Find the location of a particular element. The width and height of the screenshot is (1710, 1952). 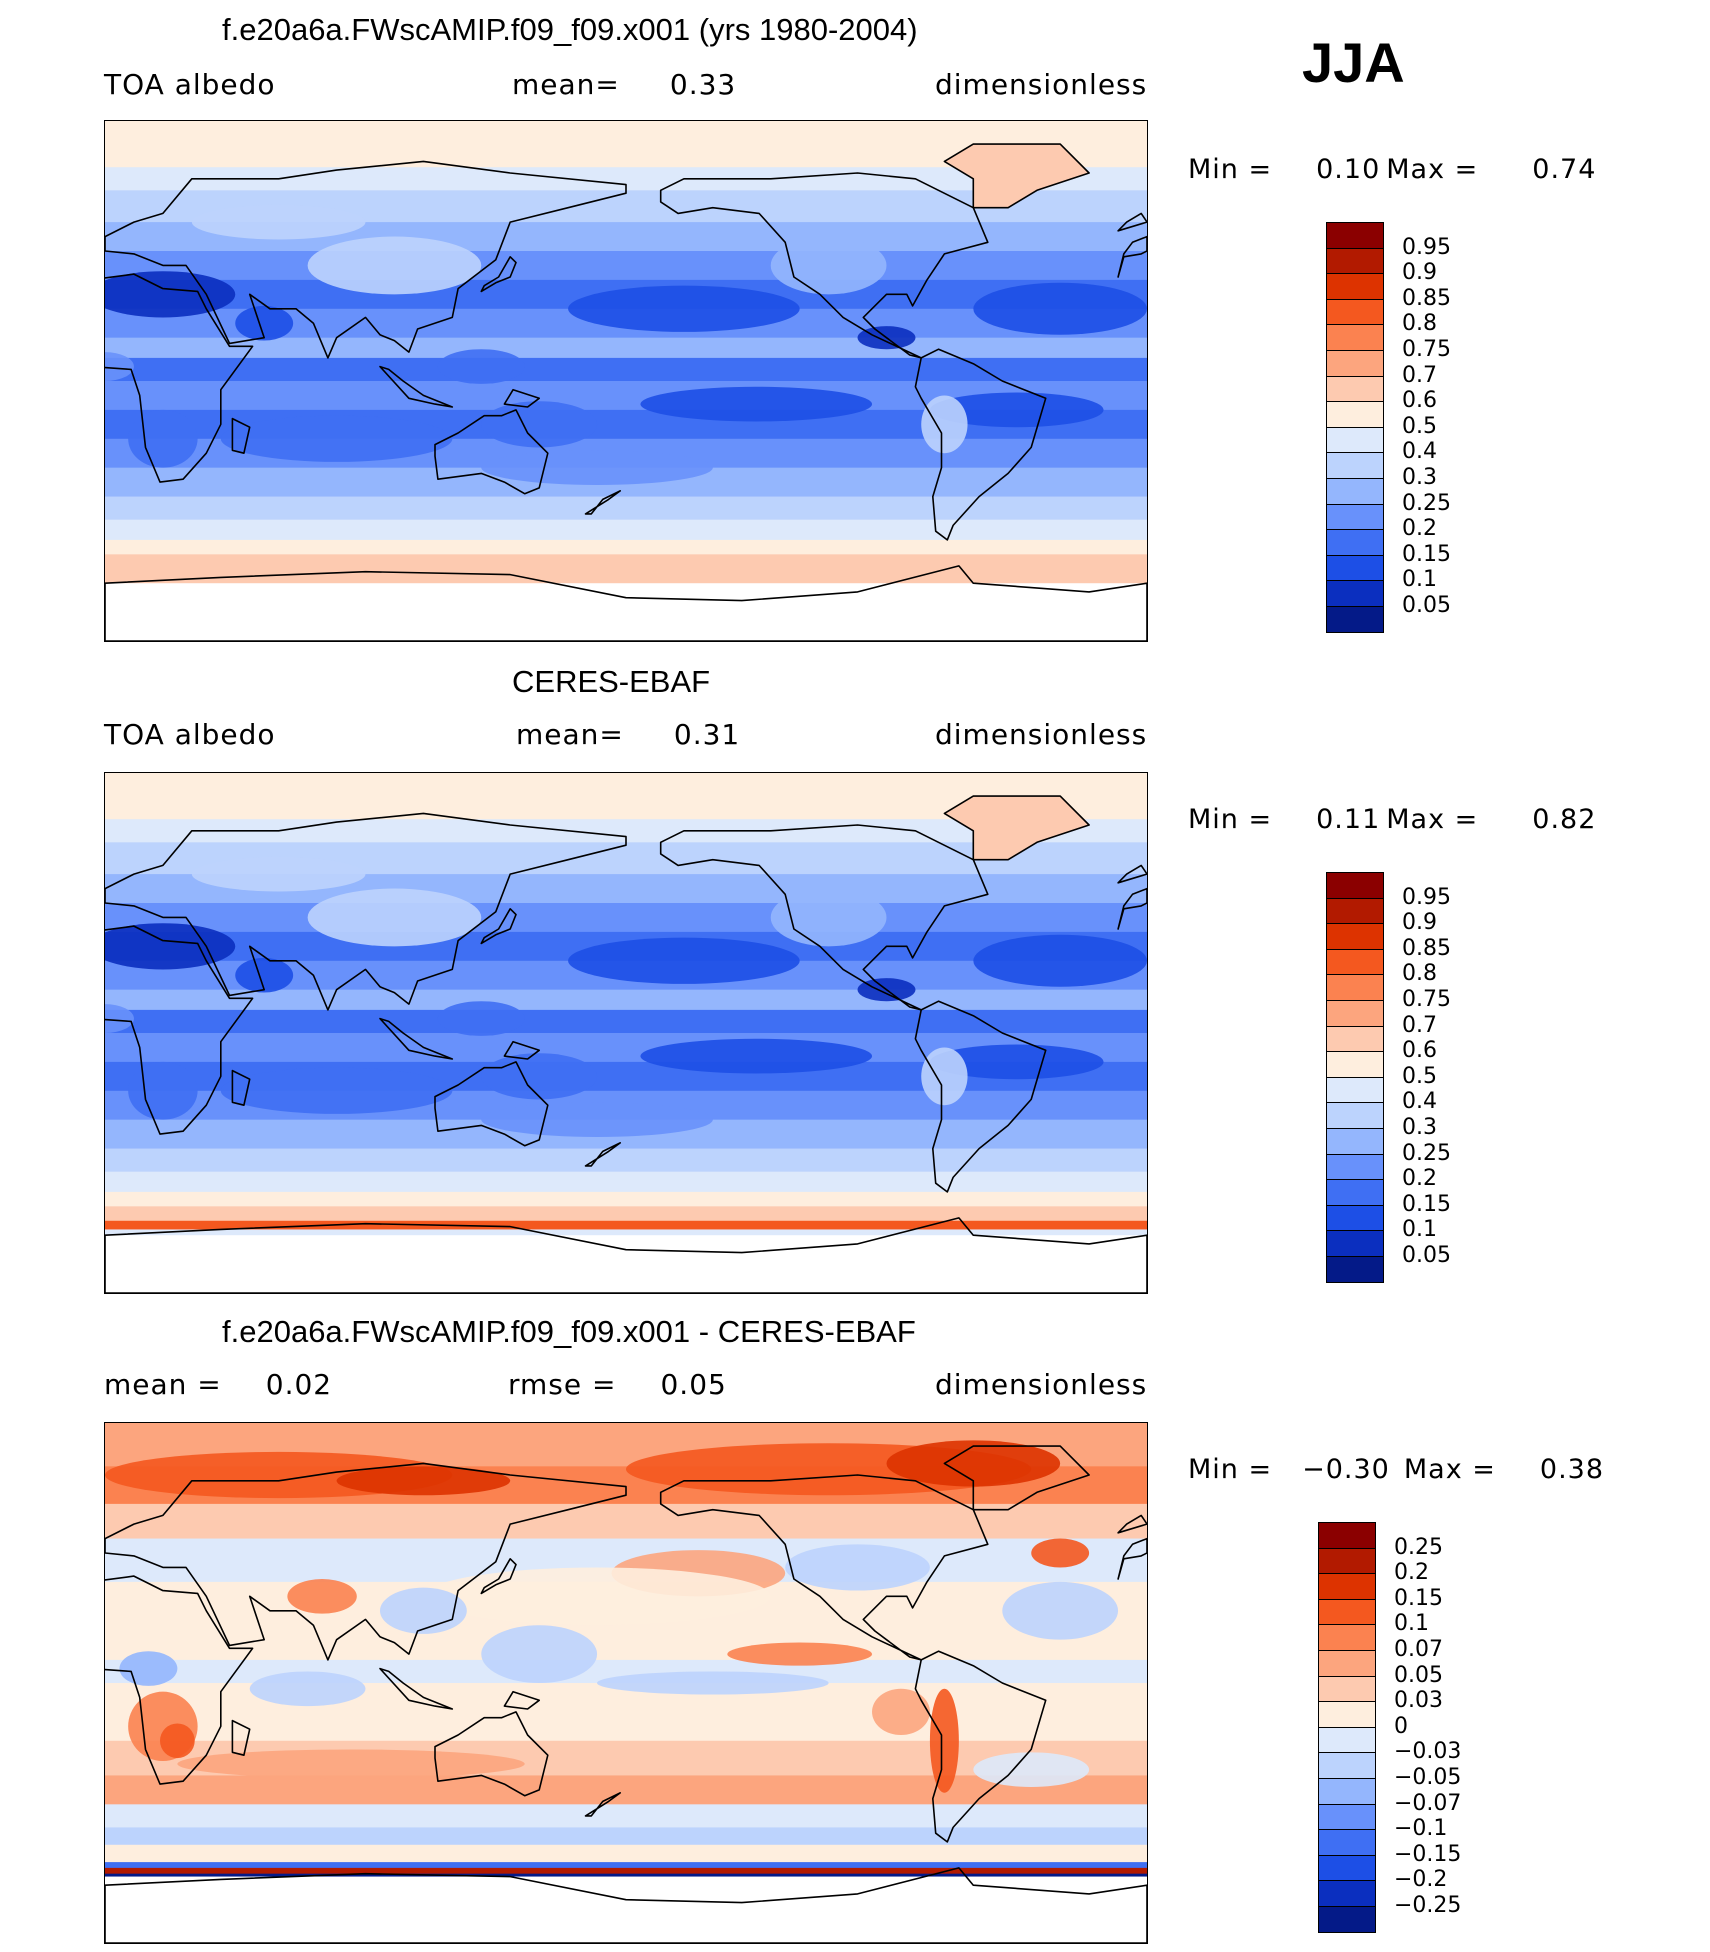

minmax-obs: Min = 0.11 Max = 0.82 is located at coordinates (1392, 819).